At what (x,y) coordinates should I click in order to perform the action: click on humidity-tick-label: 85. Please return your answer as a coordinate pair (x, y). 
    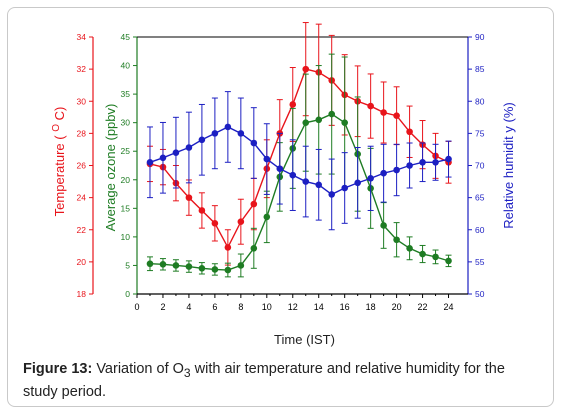
    Looking at the image, I should click on (480, 69).